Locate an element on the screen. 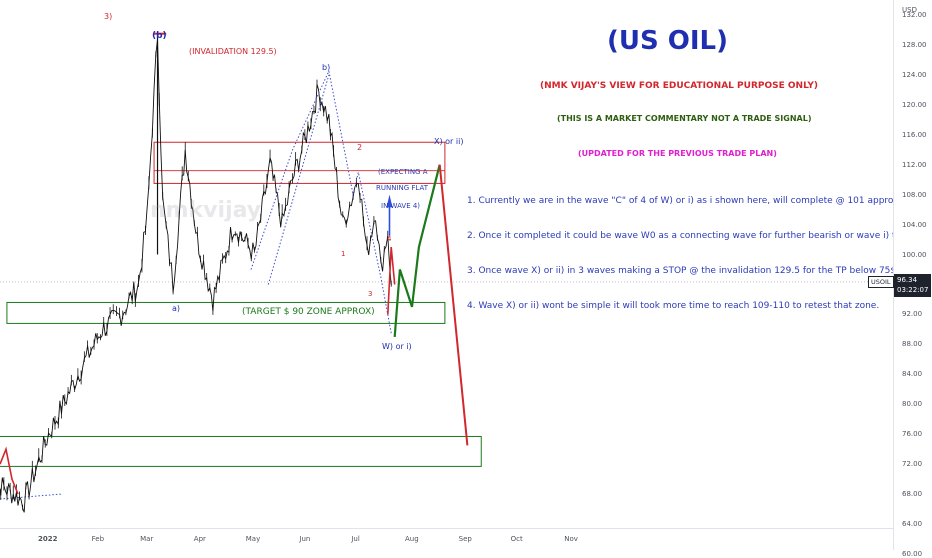  price-tick: 92.00 is located at coordinates (912, 314).